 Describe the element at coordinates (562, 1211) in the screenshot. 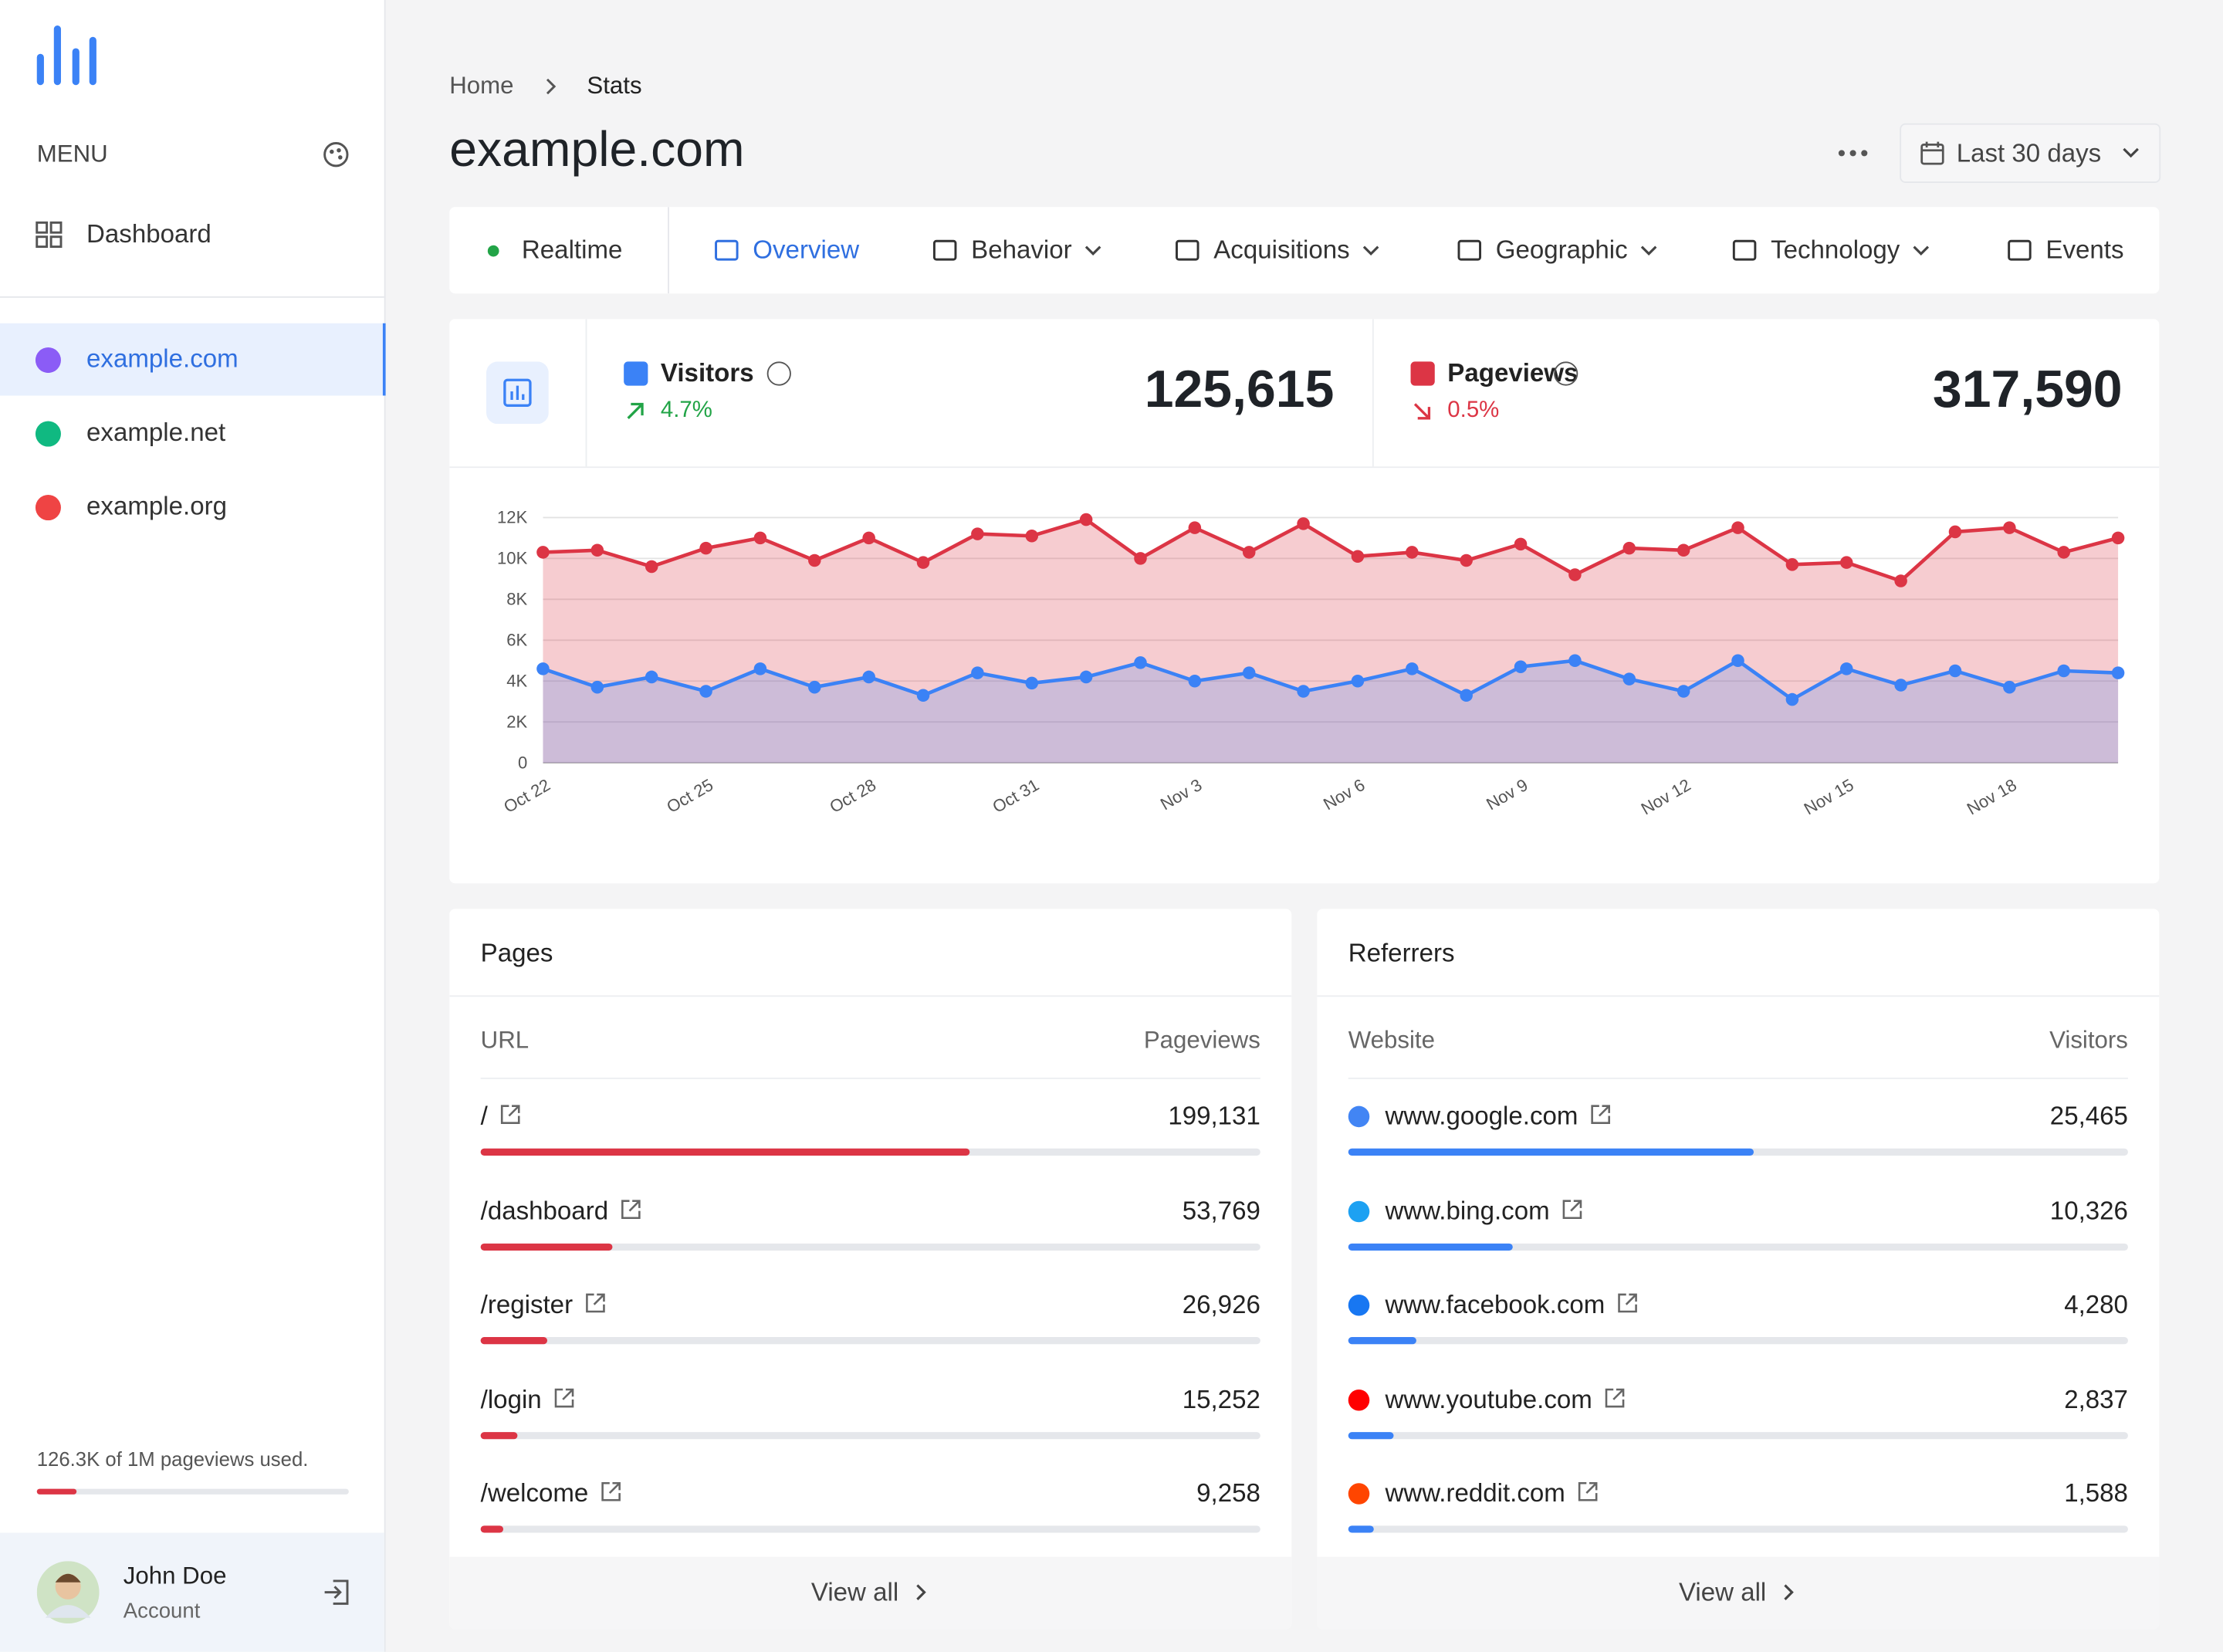

I see `row-label: /dashboard` at that location.